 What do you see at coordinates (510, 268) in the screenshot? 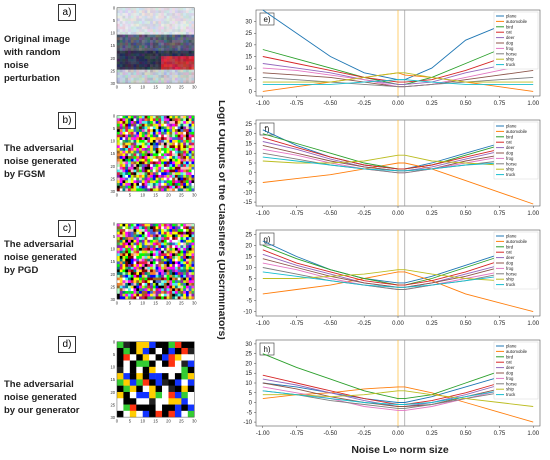
I see `legend-entry: frog` at bounding box center [510, 268].